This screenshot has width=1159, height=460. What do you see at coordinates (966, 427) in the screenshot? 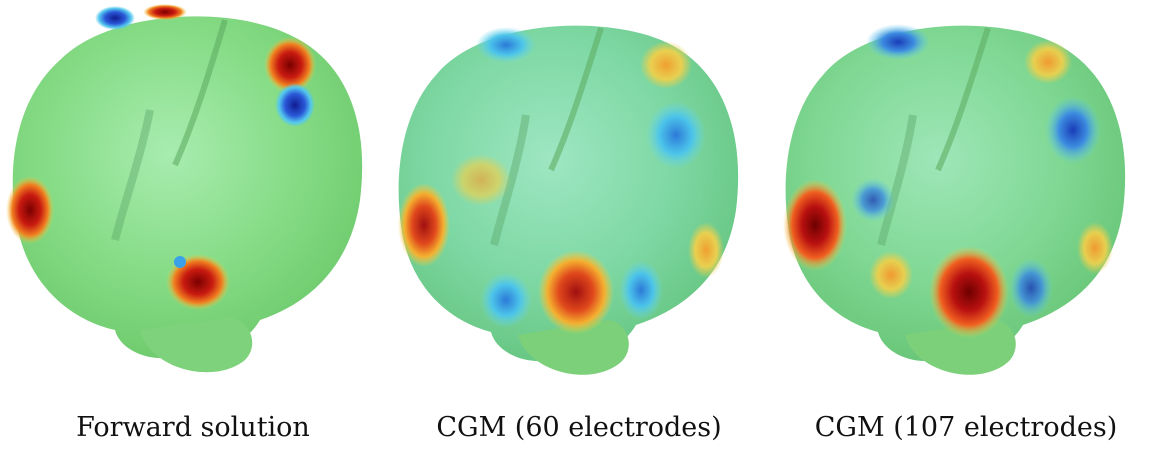
I see `caption-cgm-107: CGM (107 electrodes)` at bounding box center [966, 427].